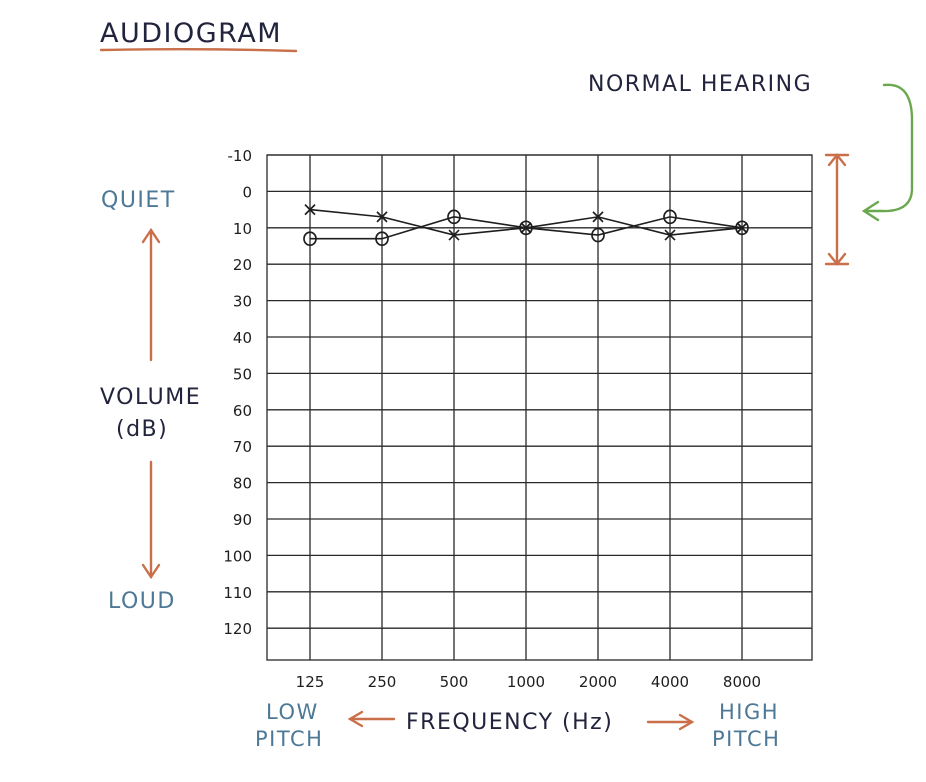 This screenshot has width=926, height=782. What do you see at coordinates (242, 374) in the screenshot?
I see `y-tick-label: 50` at bounding box center [242, 374].